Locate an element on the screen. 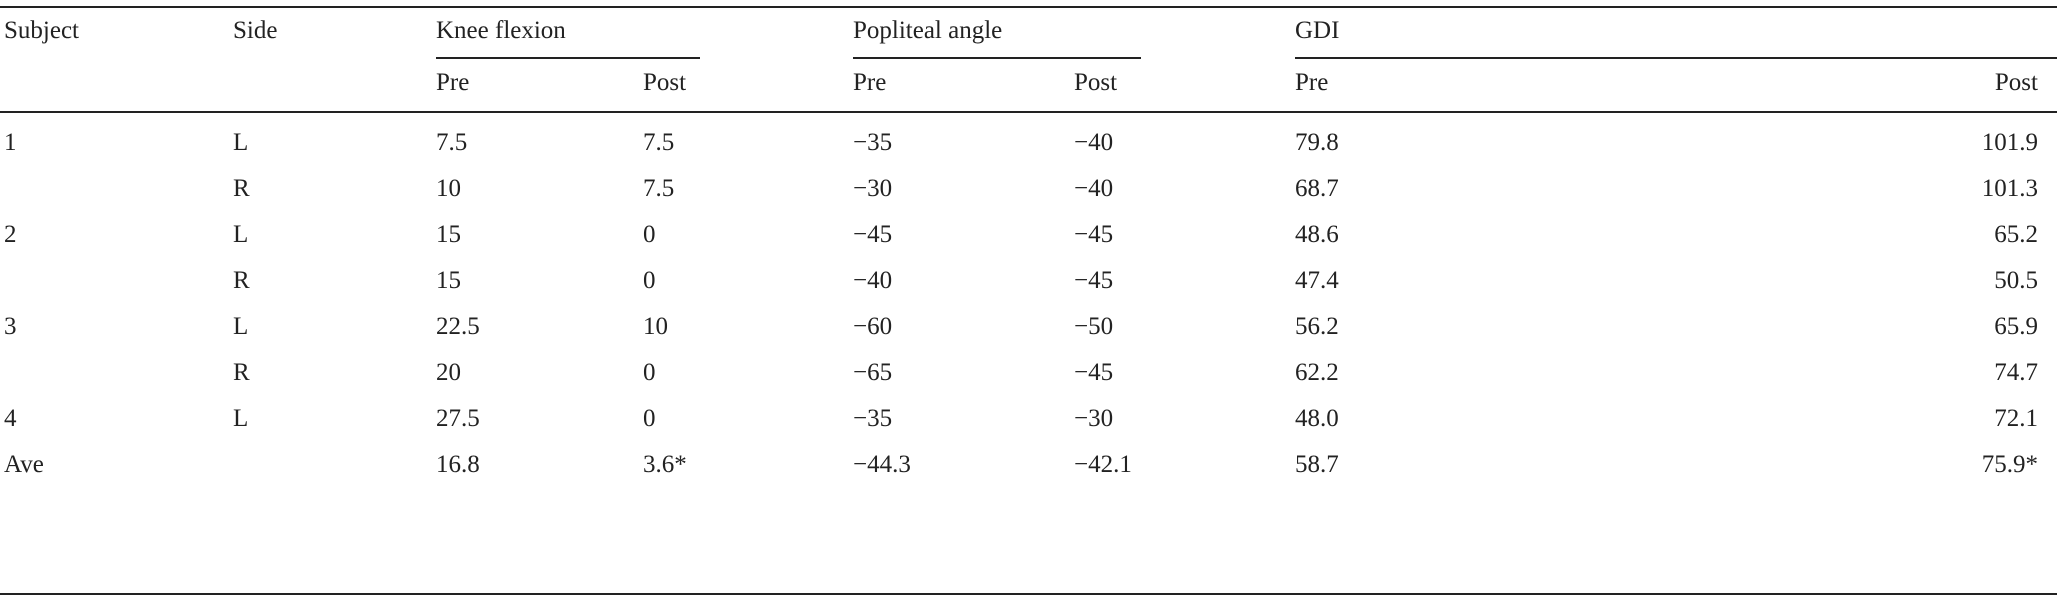 This screenshot has width=2057, height=598. cell-gdi-pre: 62.2 is located at coordinates (1317, 372).